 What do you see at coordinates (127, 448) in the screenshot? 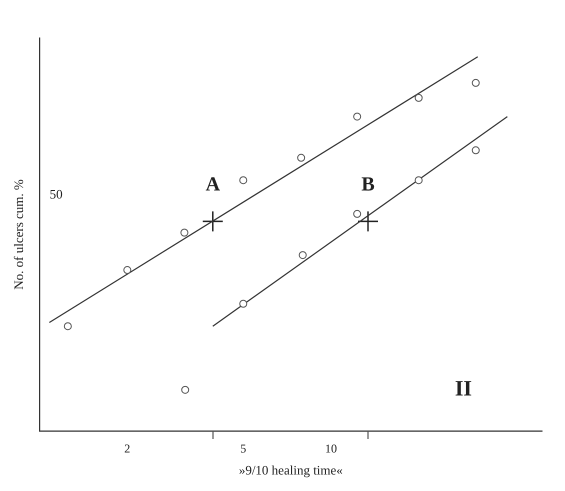
I see `x-tick-label: 2` at bounding box center [127, 448].